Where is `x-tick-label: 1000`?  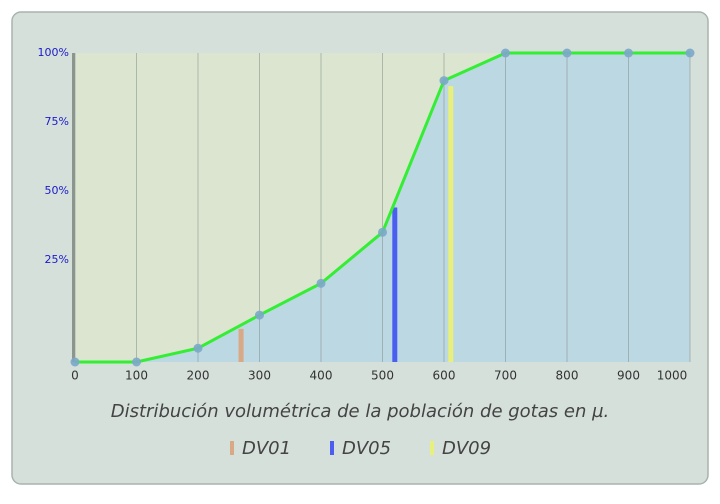 x-tick-label: 1000 is located at coordinates (672, 376).